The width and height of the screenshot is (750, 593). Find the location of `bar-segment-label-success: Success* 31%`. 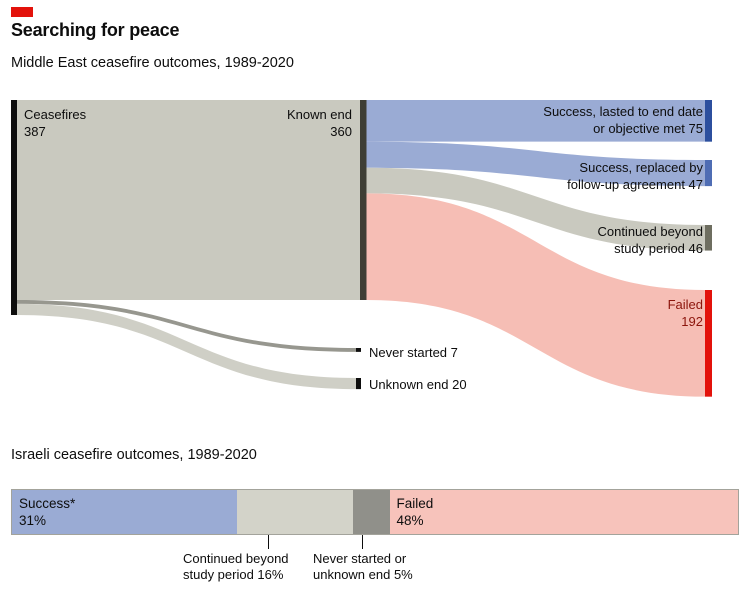

bar-segment-label-success: Success* 31% is located at coordinates (47, 512).